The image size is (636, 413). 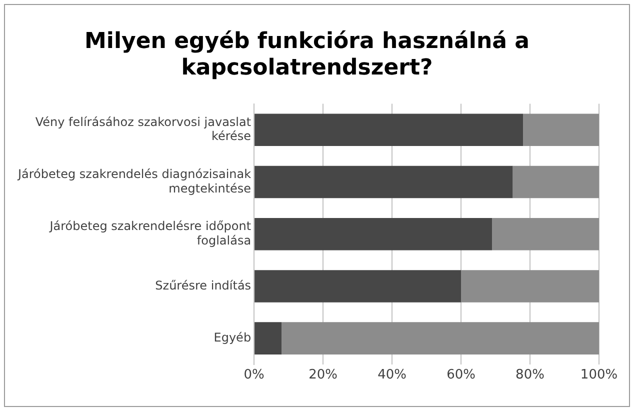 What do you see at coordinates (233, 337) in the screenshot?
I see `y-tick-label: Egyéb` at bounding box center [233, 337].